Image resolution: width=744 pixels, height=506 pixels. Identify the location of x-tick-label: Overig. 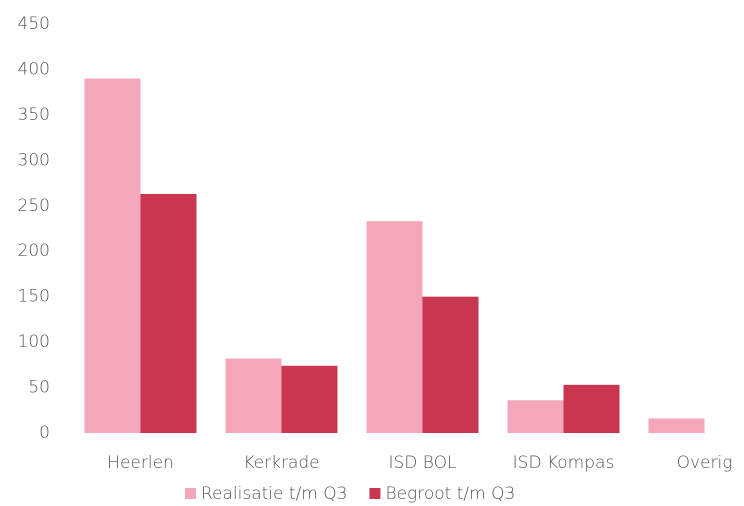
(705, 463).